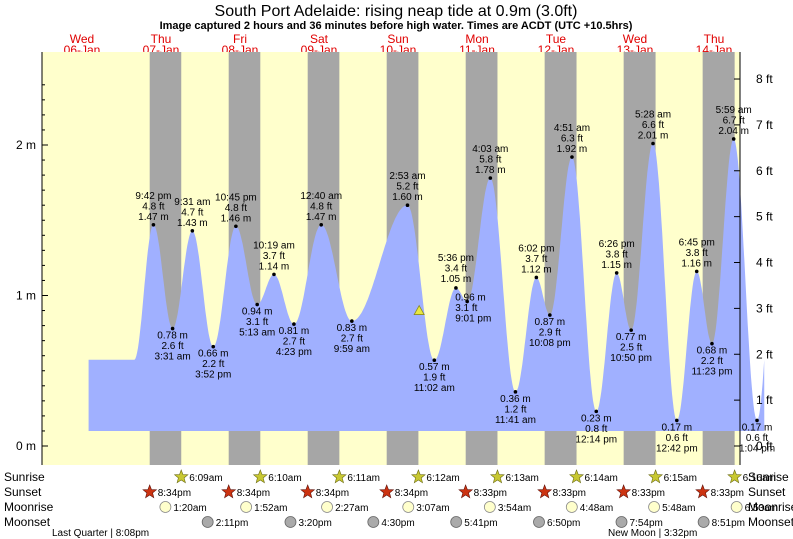  What do you see at coordinates (480, 523) in the screenshot?
I see `moonset-time: 5:41pm` at bounding box center [480, 523].